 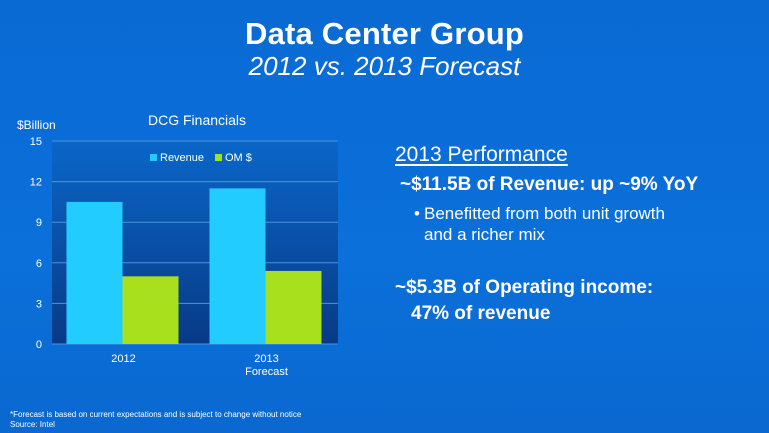 What do you see at coordinates (481, 154) in the screenshot?
I see `performance-heading: 2013 Performance` at bounding box center [481, 154].